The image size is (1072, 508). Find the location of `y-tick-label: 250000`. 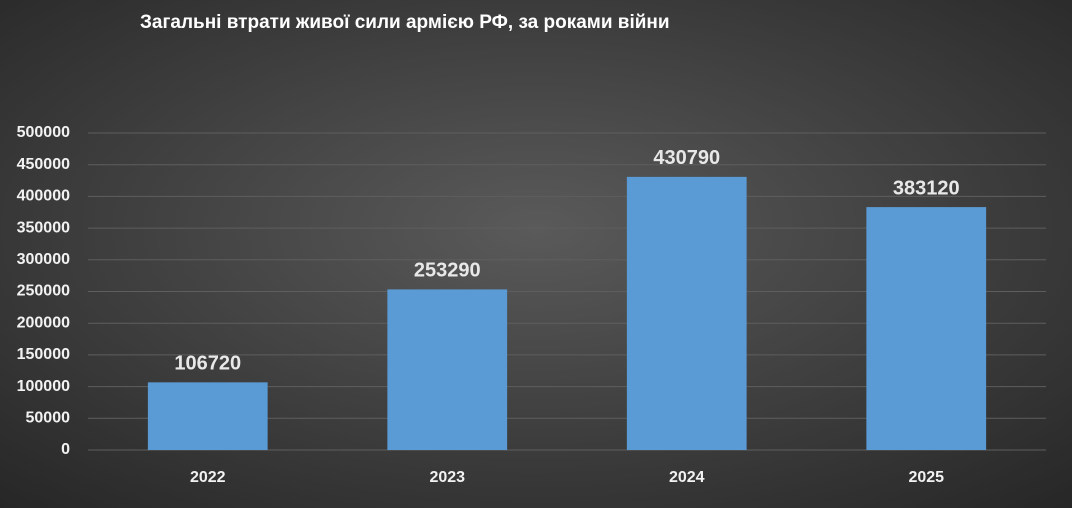

y-tick-label: 250000 is located at coordinates (43, 291).